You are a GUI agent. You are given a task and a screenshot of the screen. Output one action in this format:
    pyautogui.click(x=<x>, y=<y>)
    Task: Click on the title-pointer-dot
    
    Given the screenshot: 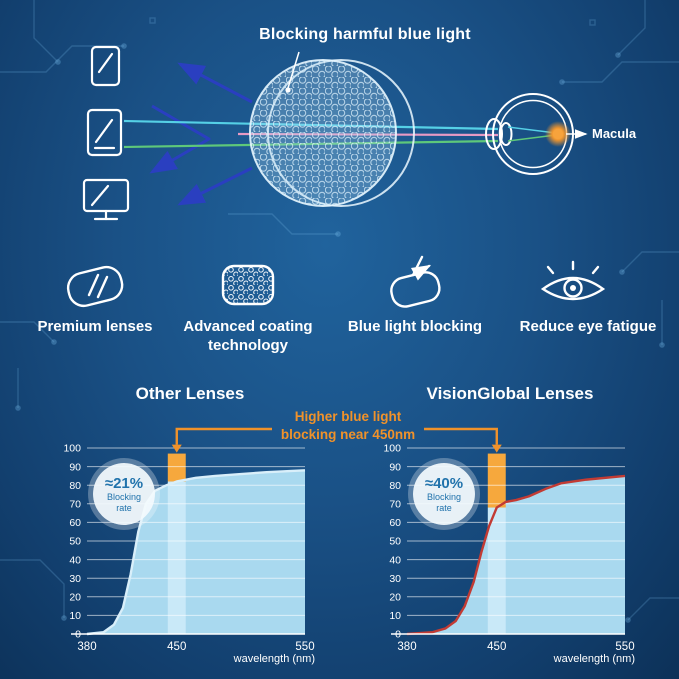 What is the action you would take?
    pyautogui.click(x=288, y=90)
    